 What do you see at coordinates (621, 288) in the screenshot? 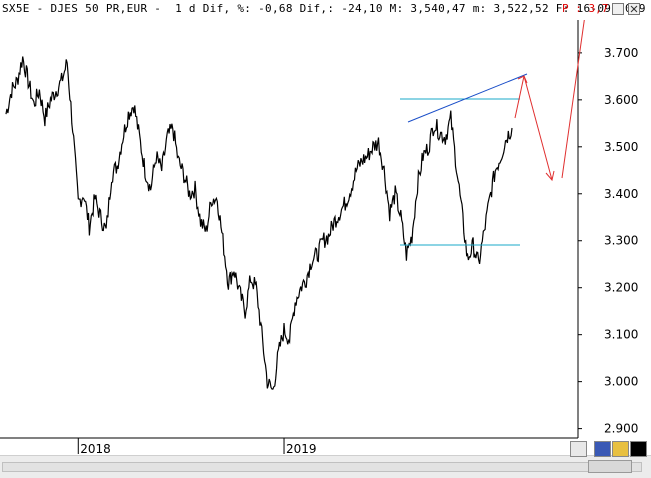
I see `y-tick-label: 3.200` at bounding box center [621, 288].